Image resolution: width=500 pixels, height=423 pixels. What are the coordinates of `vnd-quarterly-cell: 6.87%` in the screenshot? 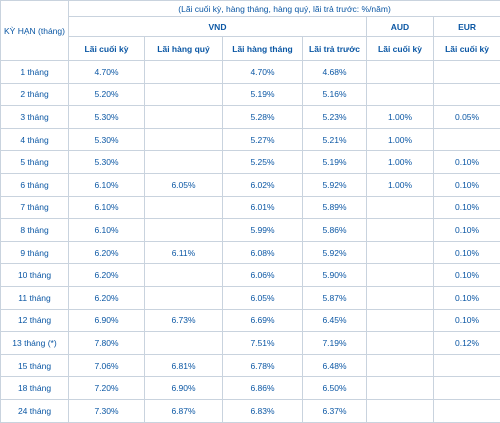 It's located at (184, 410).